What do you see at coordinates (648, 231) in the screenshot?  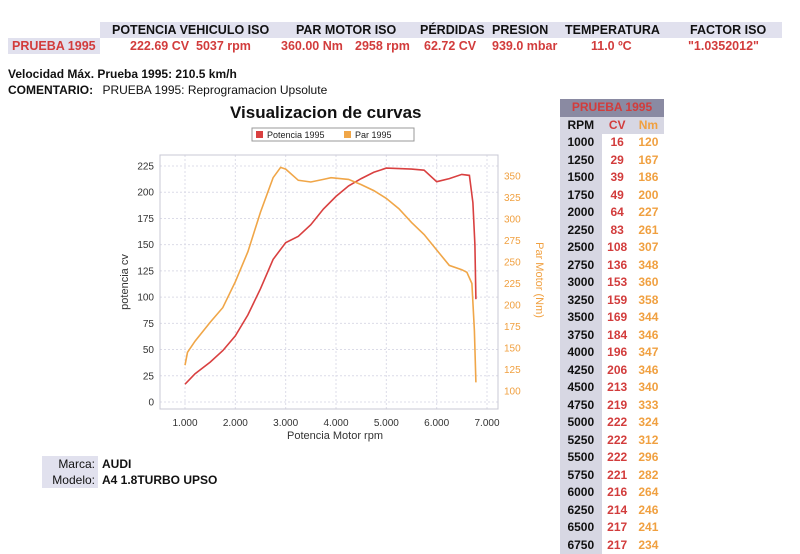 I see `cell-nm: 261` at bounding box center [648, 231].